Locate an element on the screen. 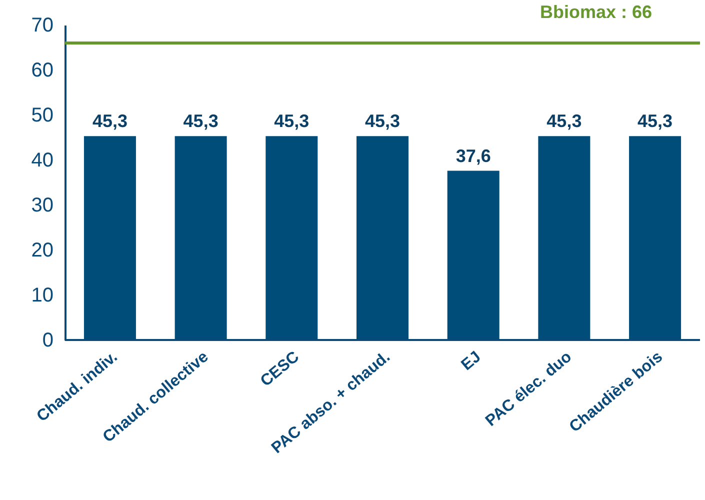 The image size is (705, 500). y-tick-label: 40 is located at coordinates (42, 161).